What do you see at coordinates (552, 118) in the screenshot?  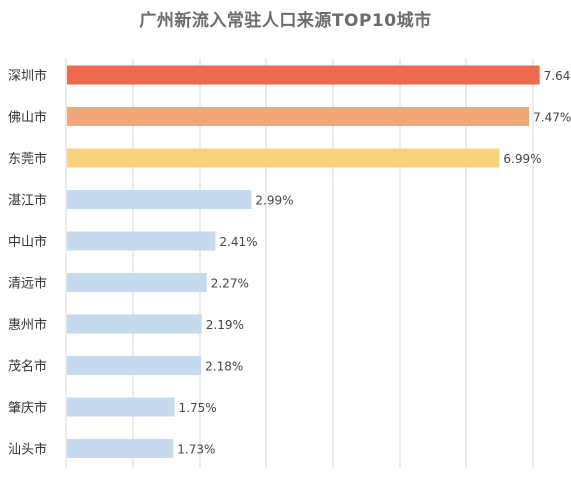 I see `value-label: 7.47%` at bounding box center [552, 118].